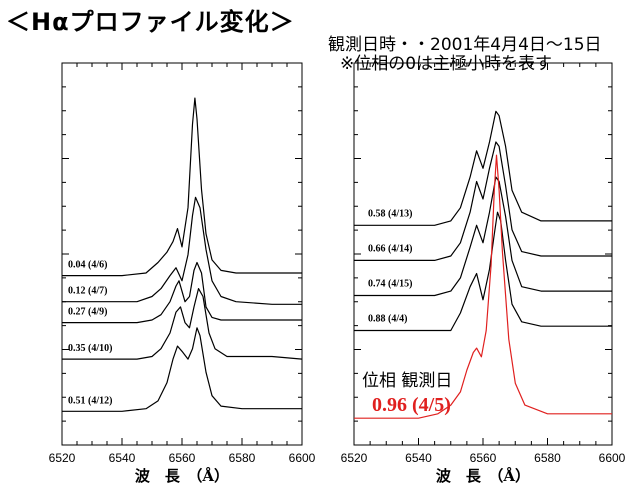  What do you see at coordinates (87, 291) in the screenshot?
I see `series-label-1: 0.12 (4/7)` at bounding box center [87, 291].